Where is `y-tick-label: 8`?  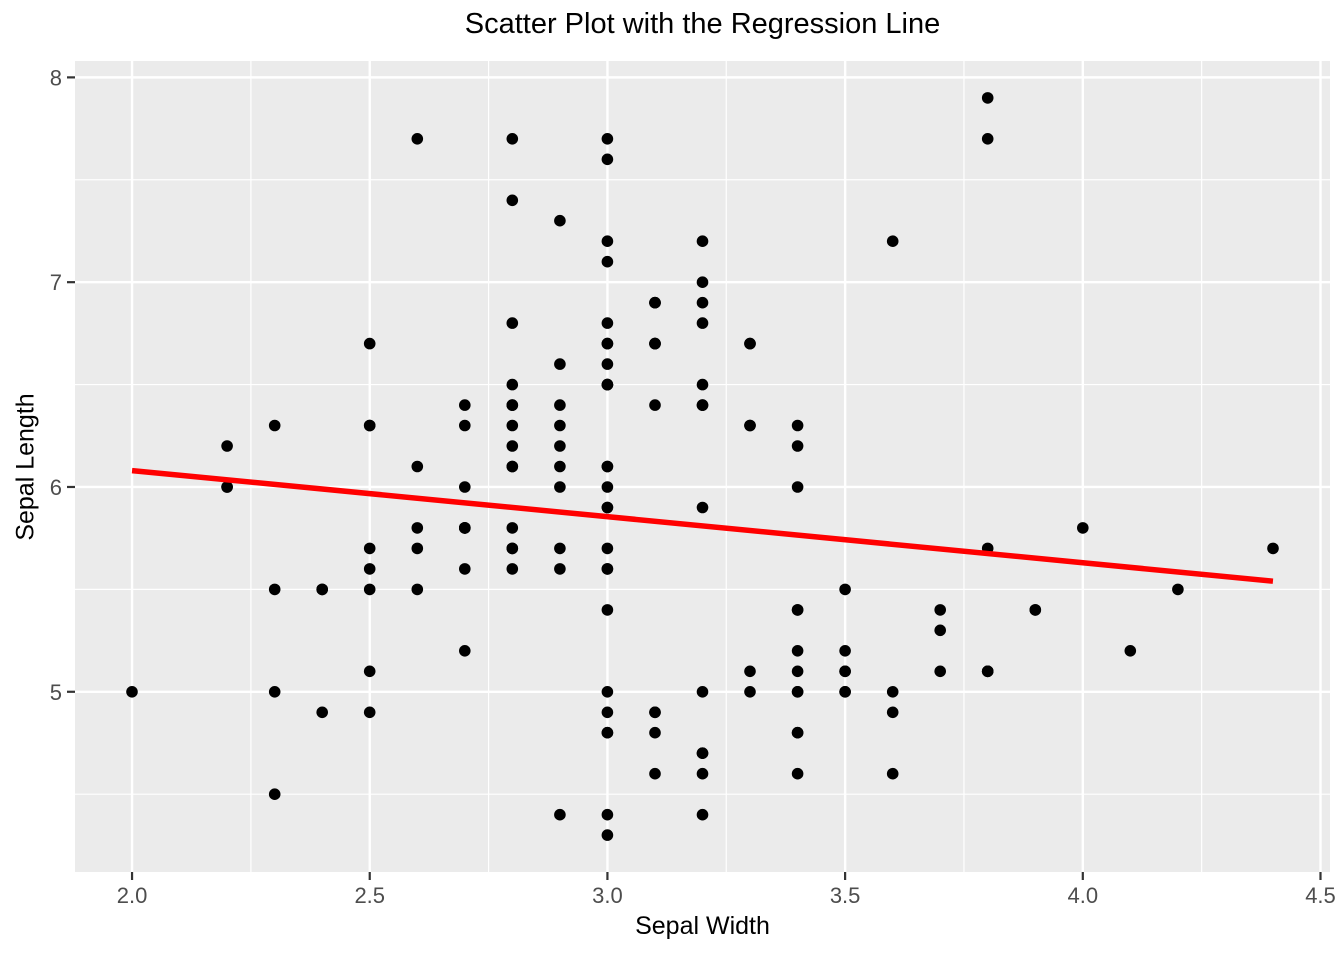
y-tick-label: 8 is located at coordinates (56, 77).